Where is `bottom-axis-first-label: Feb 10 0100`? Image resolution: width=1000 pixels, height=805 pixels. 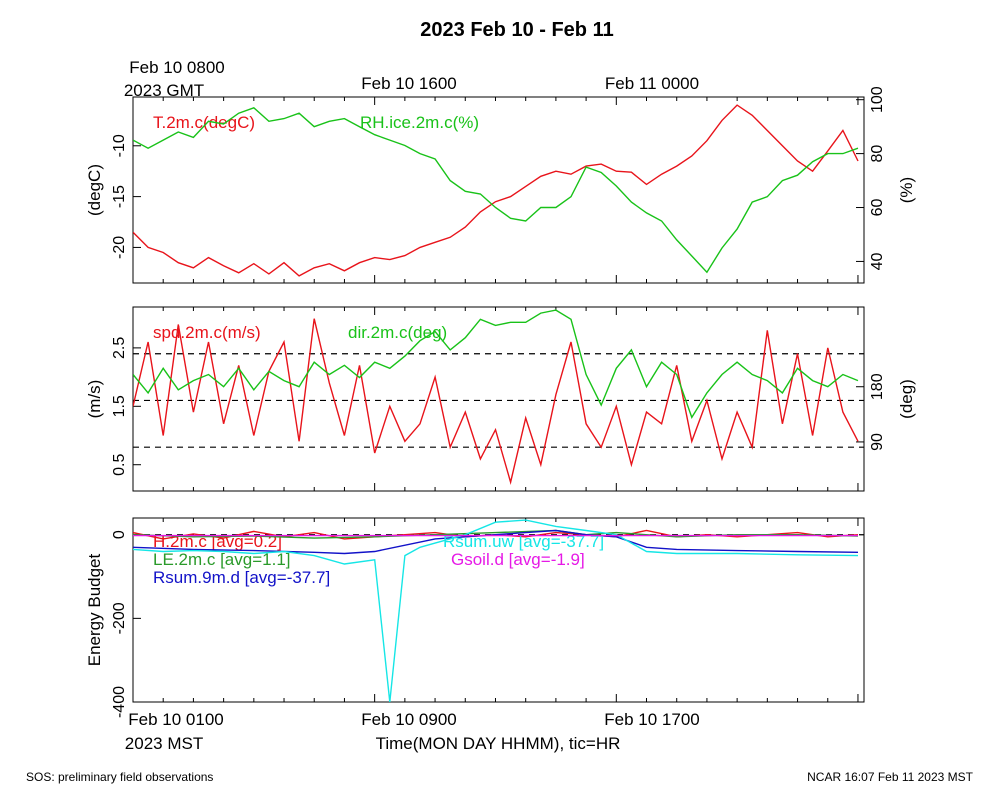
bottom-axis-first-label: Feb 10 0100 is located at coordinates (175, 719).